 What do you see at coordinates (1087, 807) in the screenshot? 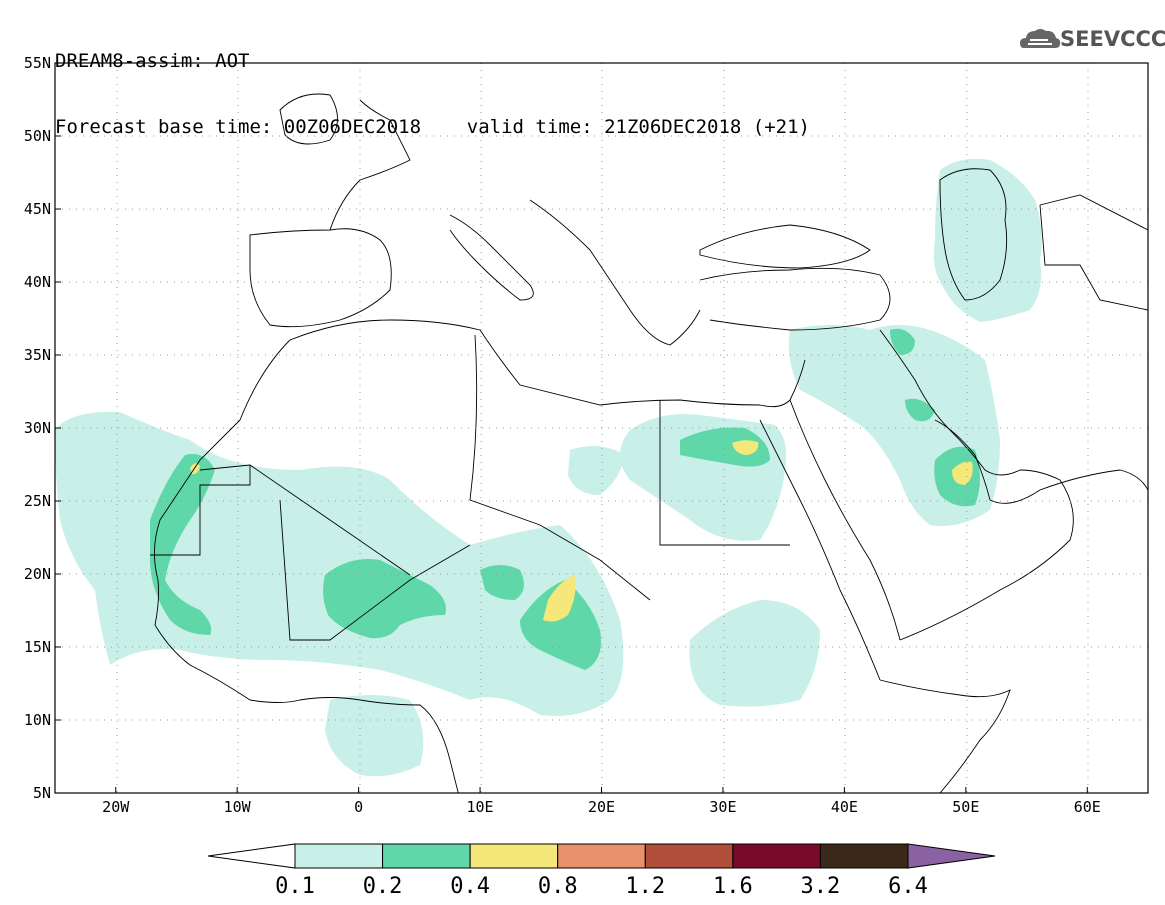
I see `lon-tick-label: 60E` at bounding box center [1087, 807].